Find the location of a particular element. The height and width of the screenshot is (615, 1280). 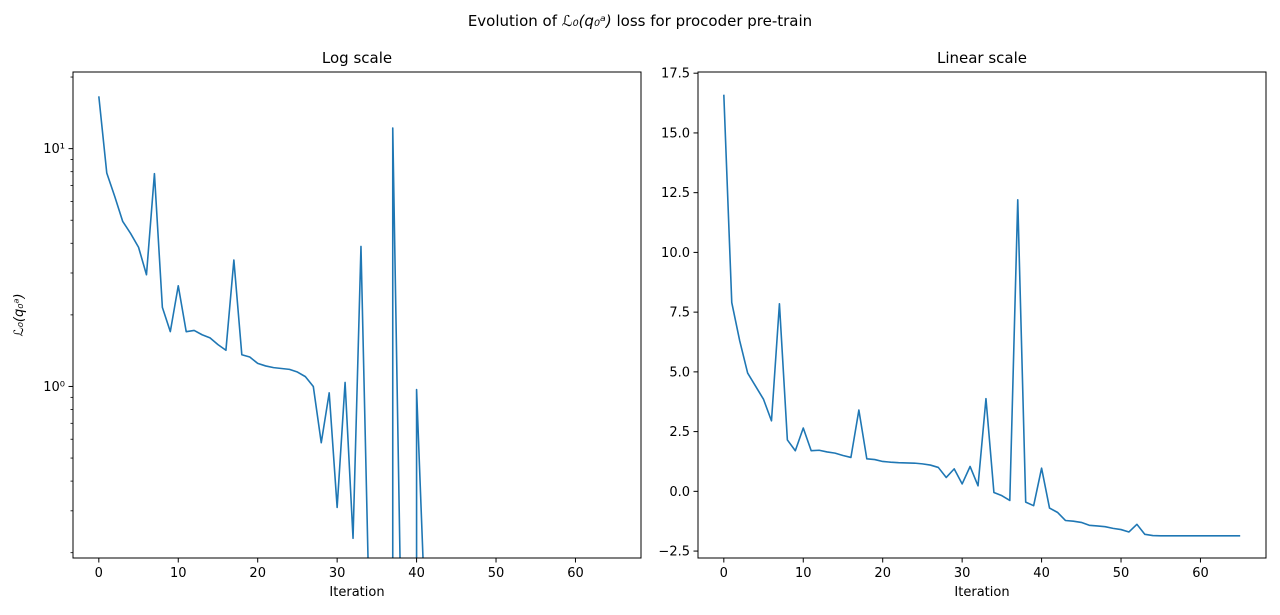

figure-title-math: ℒ₀(q₀ᵃ) is located at coordinates (587, 21).